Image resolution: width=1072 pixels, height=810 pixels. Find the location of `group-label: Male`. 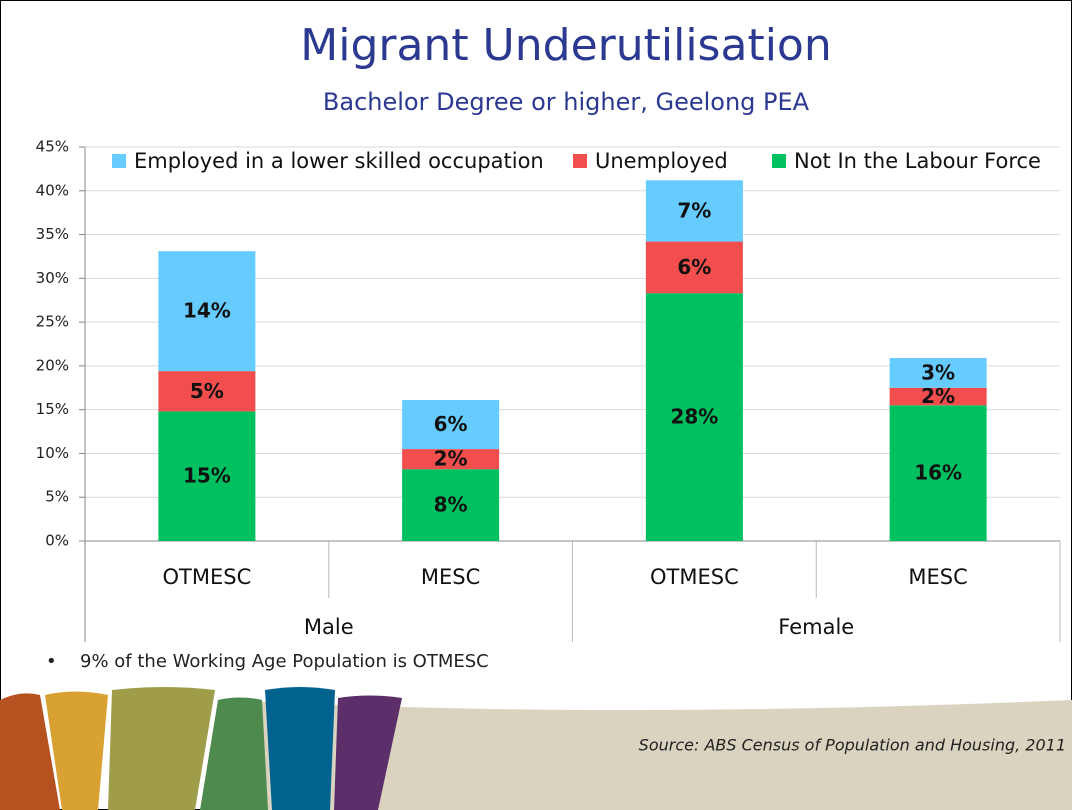

group-label: Male is located at coordinates (329, 627).